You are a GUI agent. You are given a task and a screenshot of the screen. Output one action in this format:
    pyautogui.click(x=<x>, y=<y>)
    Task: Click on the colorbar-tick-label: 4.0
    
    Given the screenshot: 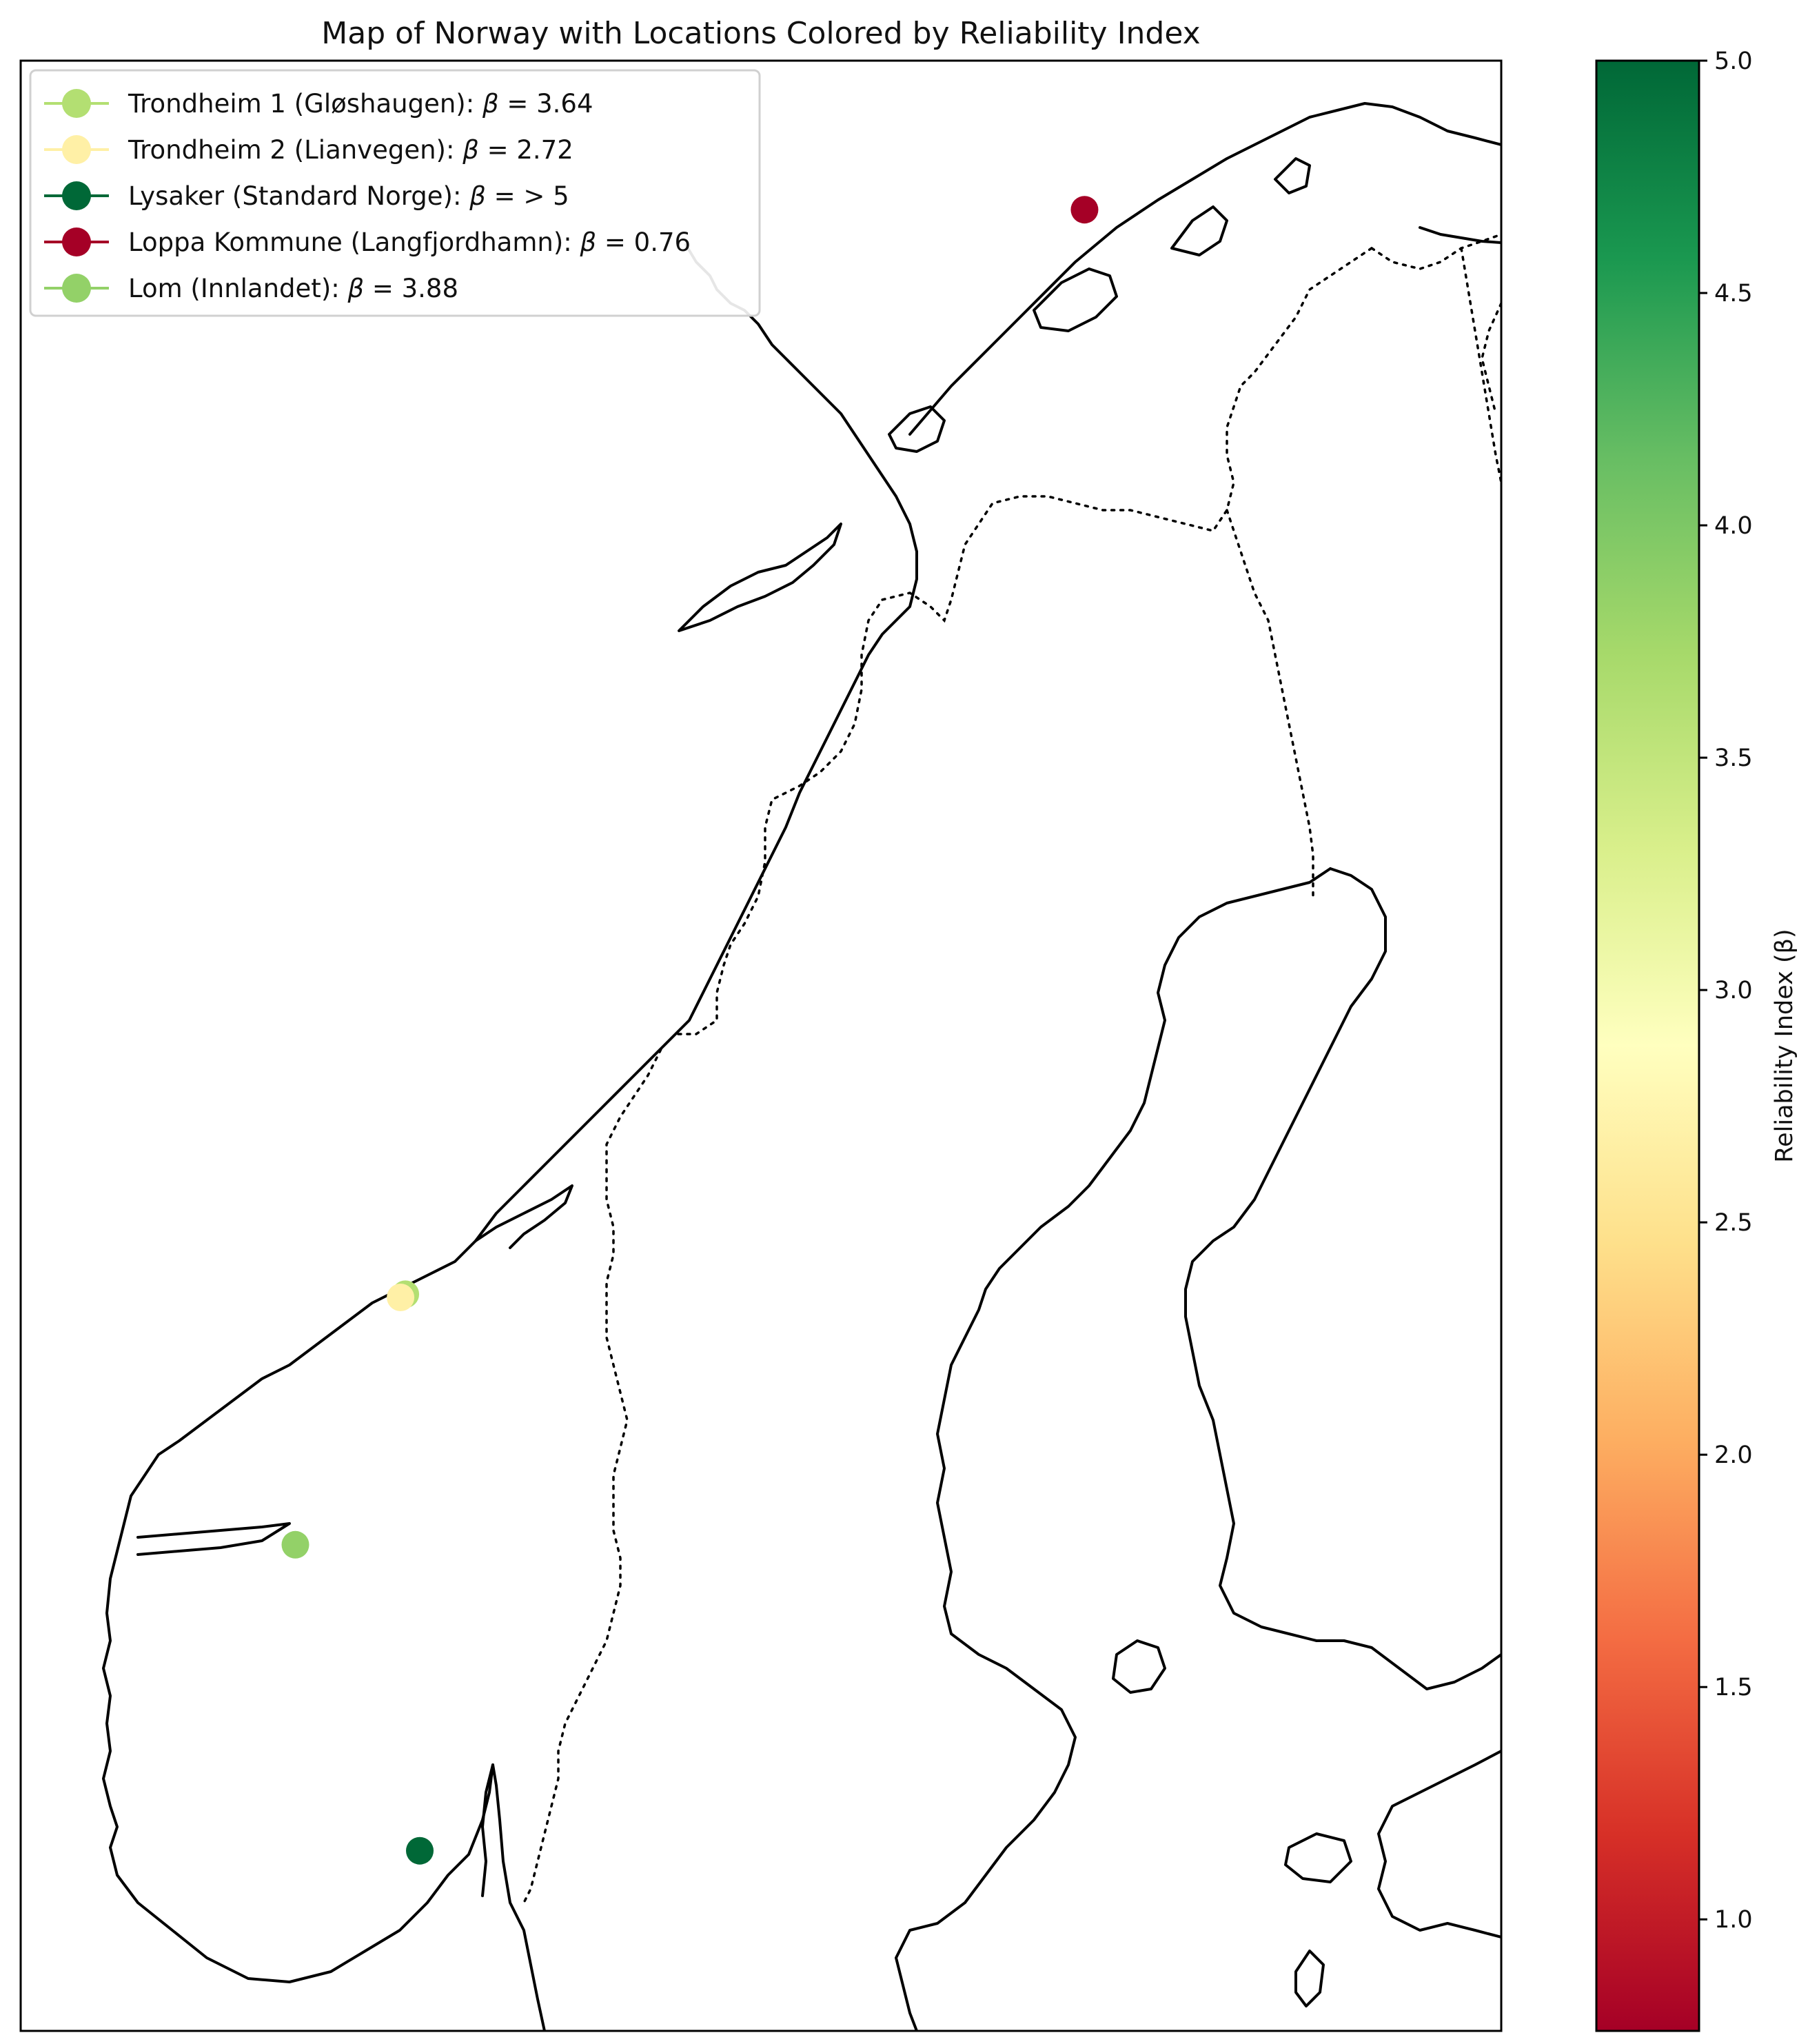 What is the action you would take?
    pyautogui.click(x=1733, y=526)
    